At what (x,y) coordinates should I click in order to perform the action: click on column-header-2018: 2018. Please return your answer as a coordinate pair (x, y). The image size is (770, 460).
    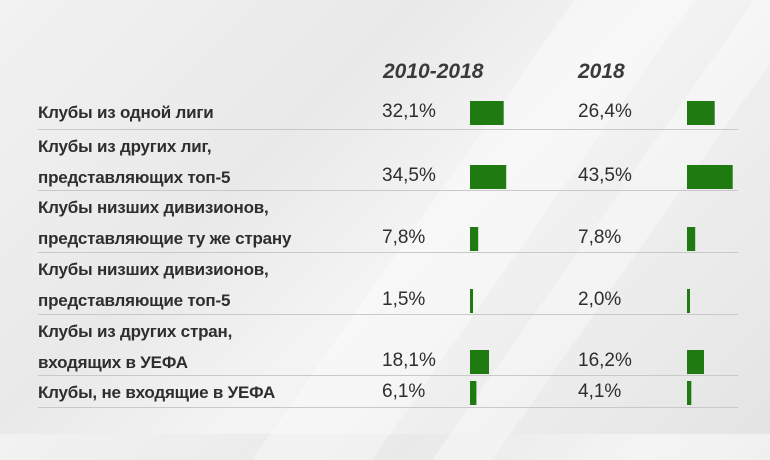
    Looking at the image, I should click on (601, 71).